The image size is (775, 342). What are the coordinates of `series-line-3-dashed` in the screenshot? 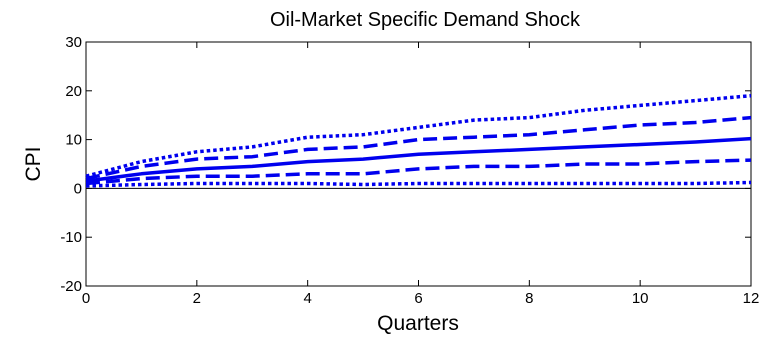 It's located at (418, 172).